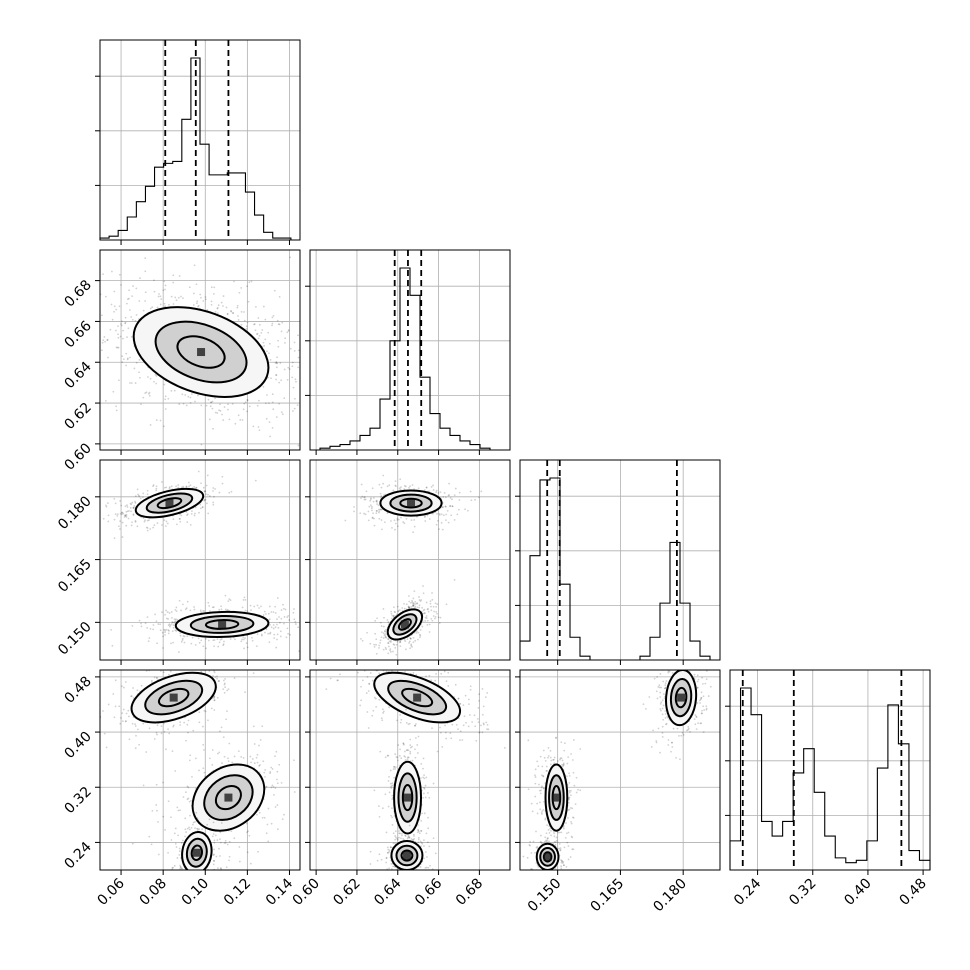 The image size is (970, 970). What do you see at coordinates (279, 891) in the screenshot?
I see `x-tick-label: 0.14` at bounding box center [279, 891].